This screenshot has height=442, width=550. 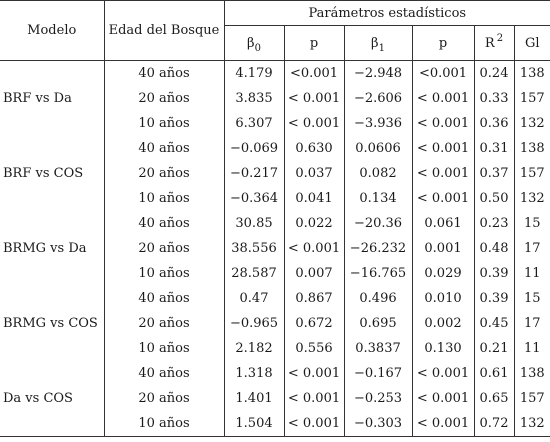 I want to click on beta0-cell: 1.401, so click(x=254, y=398).